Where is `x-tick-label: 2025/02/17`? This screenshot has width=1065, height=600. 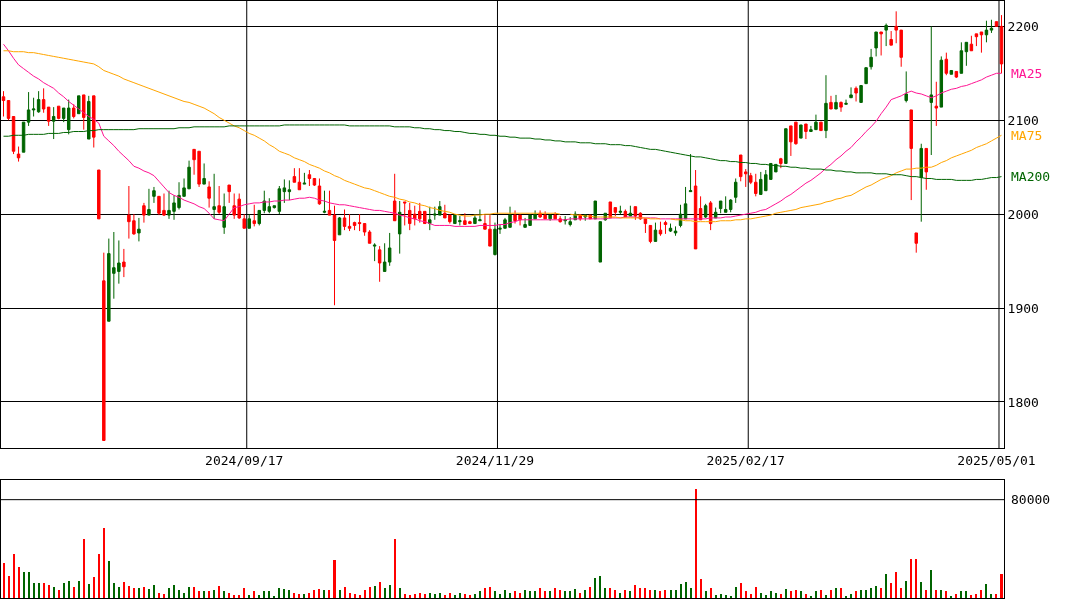 x-tick-label: 2025/02/17 is located at coordinates (745, 460).